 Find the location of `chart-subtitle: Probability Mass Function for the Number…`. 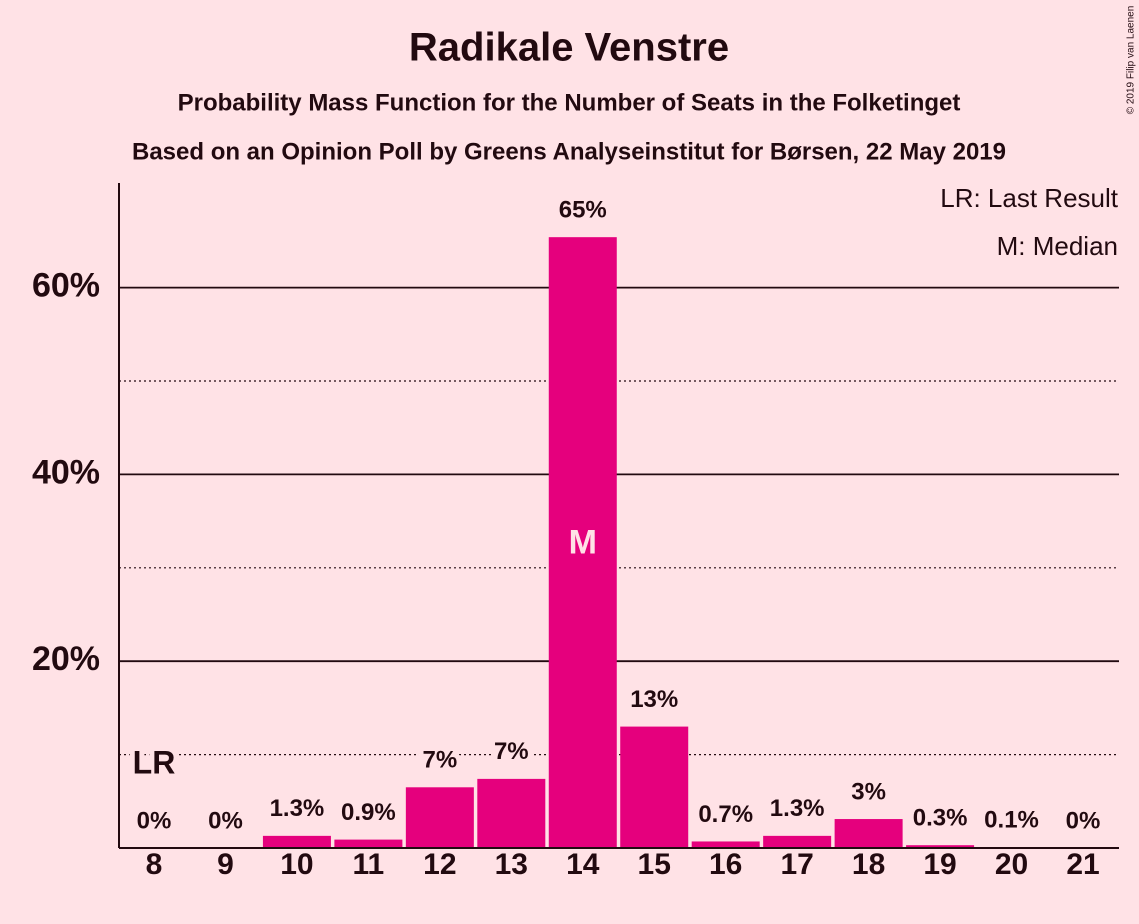

chart-subtitle: Probability Mass Function for the Number… is located at coordinates (569, 102).